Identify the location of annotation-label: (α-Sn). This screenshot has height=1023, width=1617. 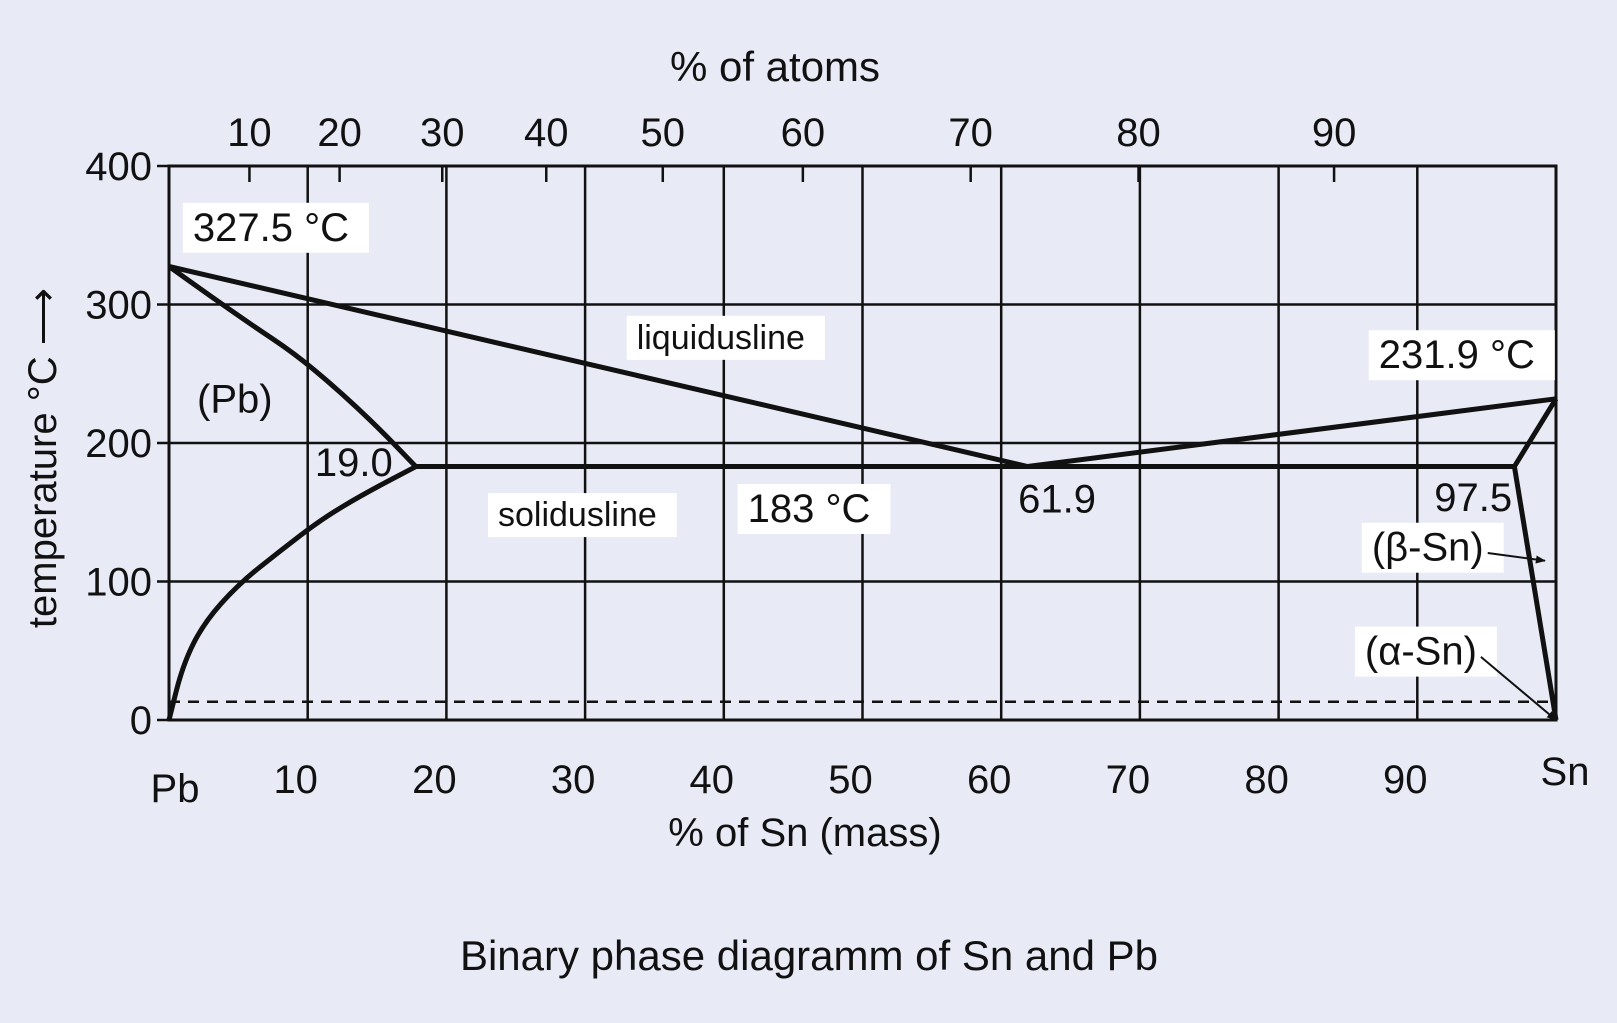
(1421, 652).